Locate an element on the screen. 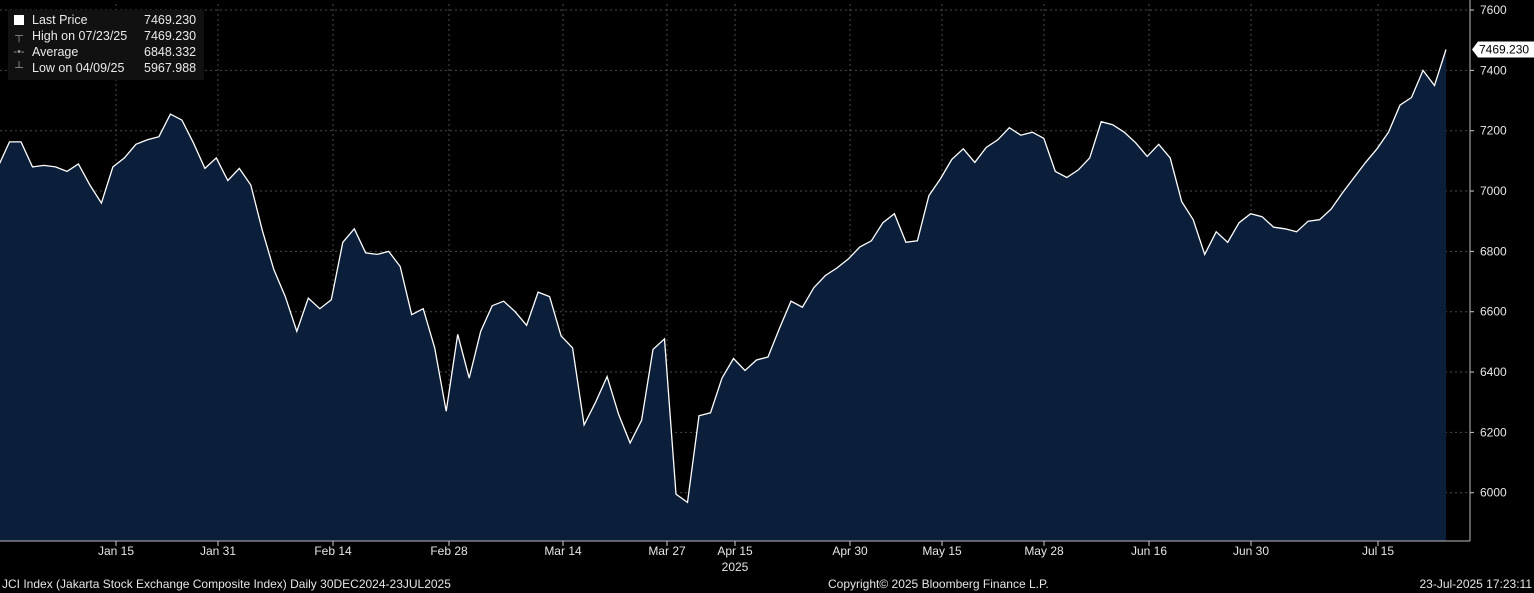  x-tick-label: Apr 15 is located at coordinates (735, 551).